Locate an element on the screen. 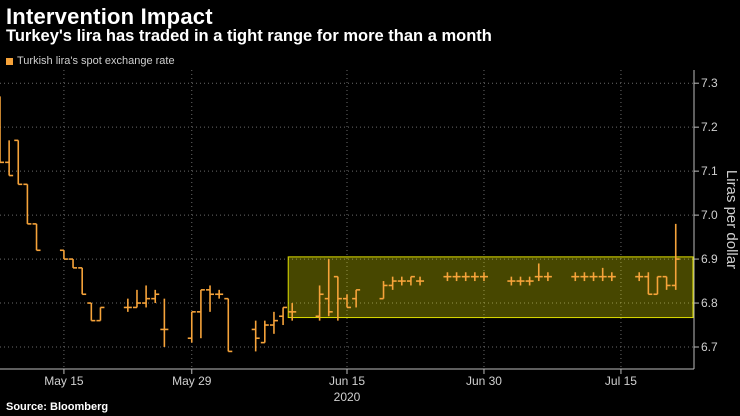  y-tick-label: 7.0 is located at coordinates (709, 215).